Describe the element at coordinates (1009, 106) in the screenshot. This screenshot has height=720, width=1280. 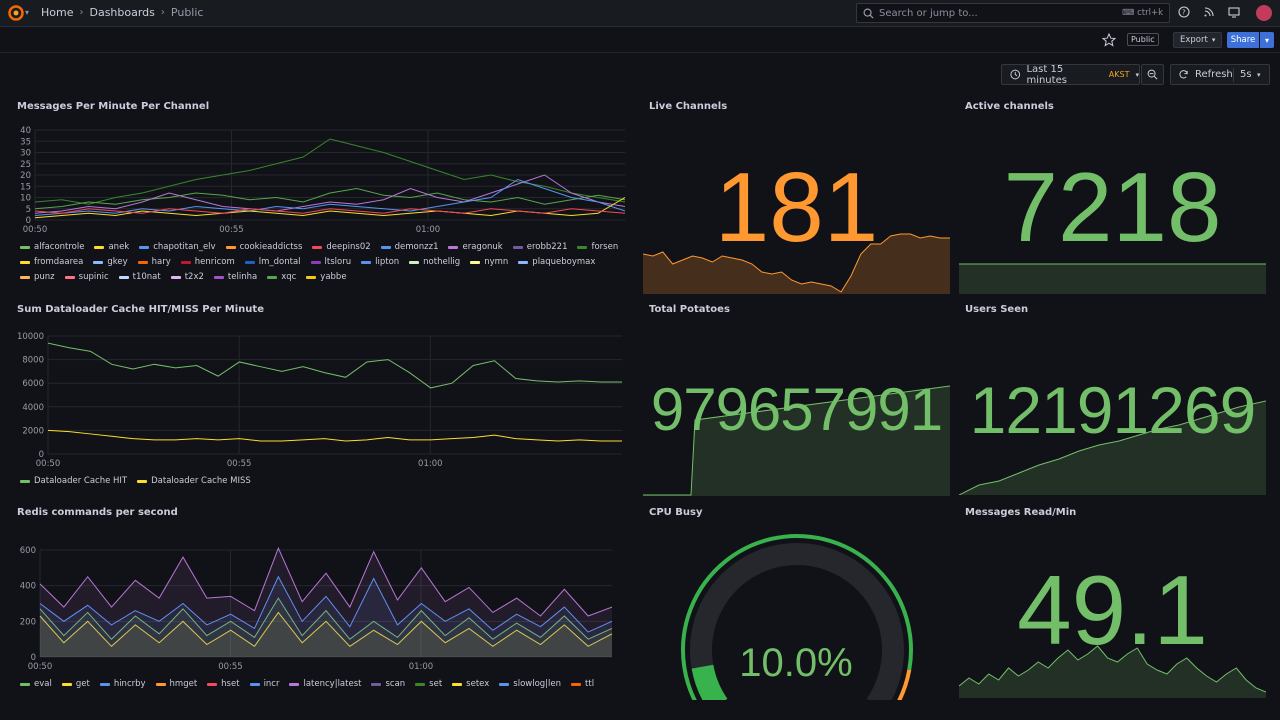
I see `panel-title-active-channels: Active channels` at that location.